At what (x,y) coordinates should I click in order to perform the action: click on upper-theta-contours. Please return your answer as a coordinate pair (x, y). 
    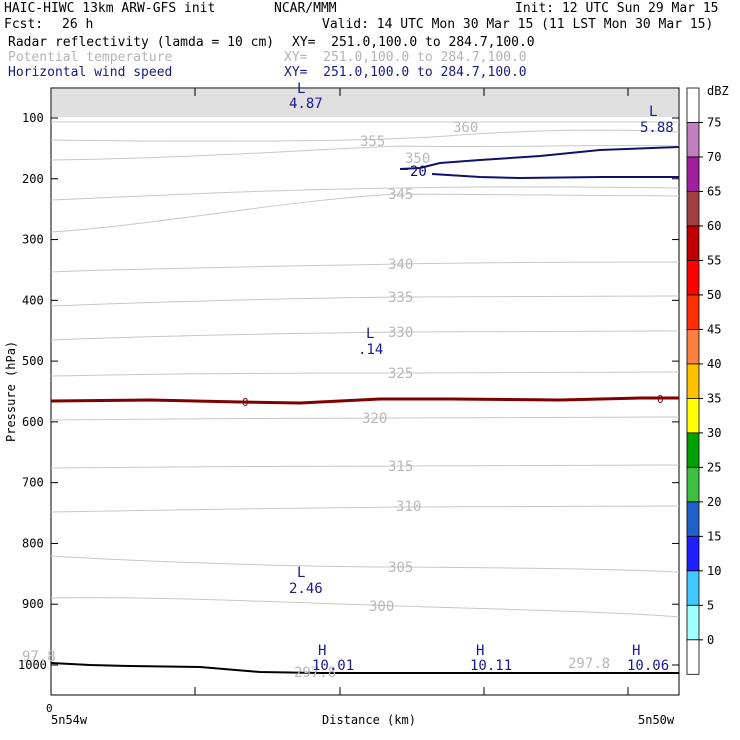
    Looking at the image, I should click on (365, 103).